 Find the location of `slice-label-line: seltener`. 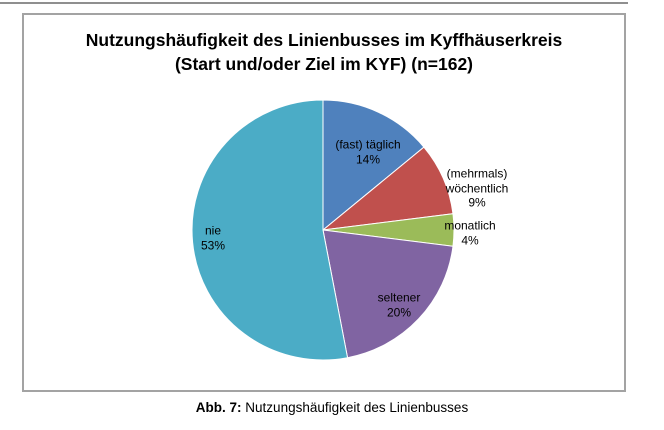

slice-label-line: seltener is located at coordinates (399, 297).